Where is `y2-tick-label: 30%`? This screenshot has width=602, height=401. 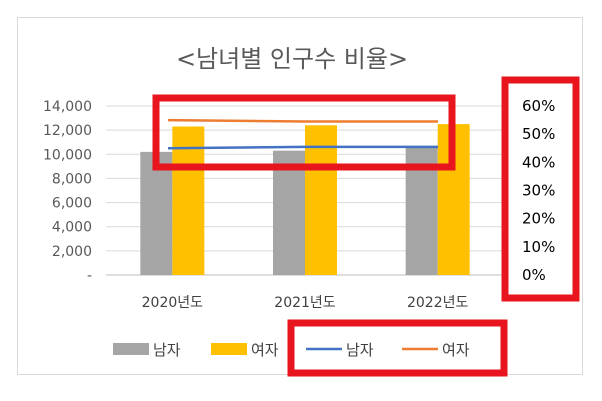
y2-tick-label: 30% is located at coordinates (538, 191).